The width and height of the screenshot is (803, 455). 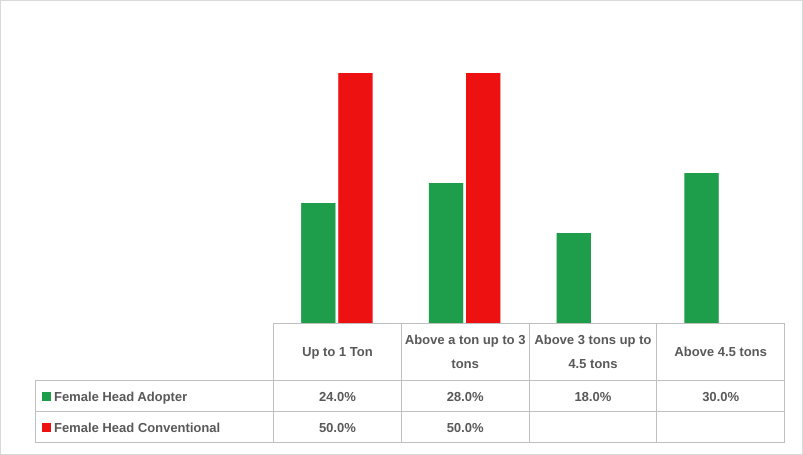 What do you see at coordinates (720, 396) in the screenshot?
I see `data-label: 30.0%` at bounding box center [720, 396].